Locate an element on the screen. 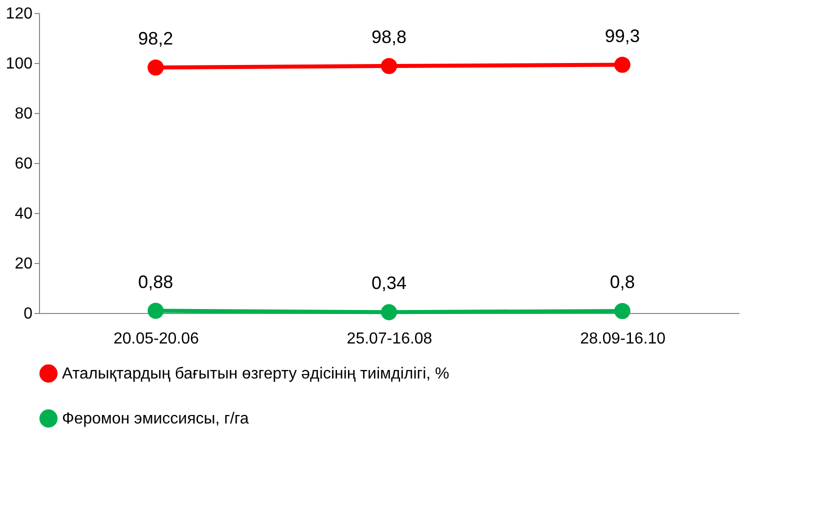  y-tick-label: 20 is located at coordinates (23, 264).